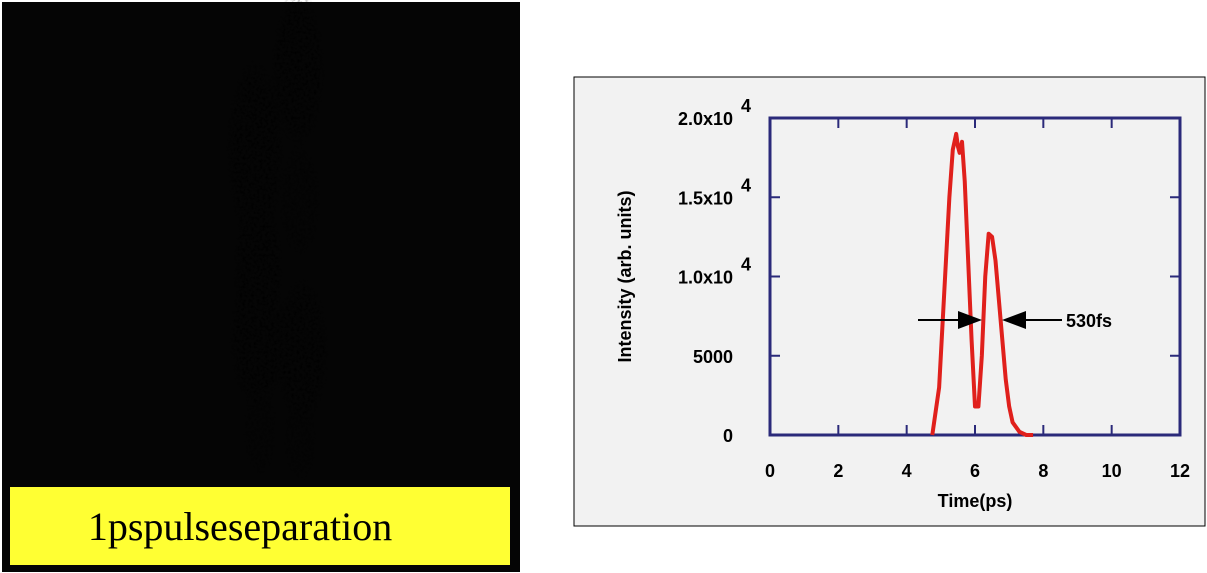 This screenshot has width=1207, height=573. I want to click on x-tick-label: 6, so click(975, 471).